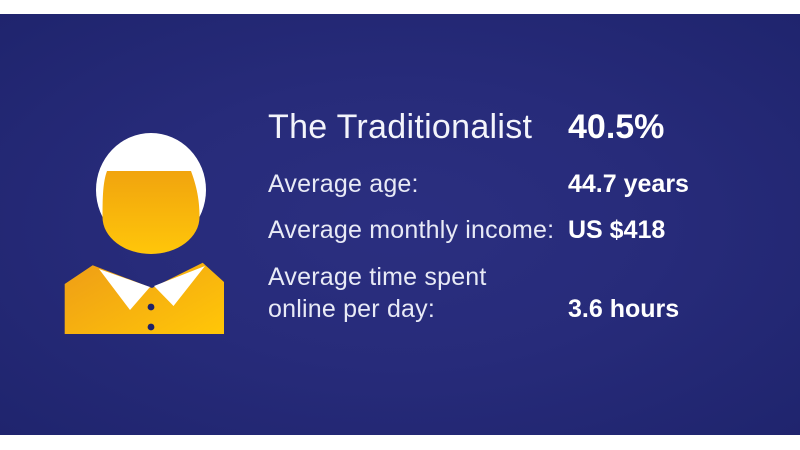 This screenshot has height=450, width=800. What do you see at coordinates (377, 293) in the screenshot?
I see `stat-label-time-online: Average time spent online per day:` at bounding box center [377, 293].